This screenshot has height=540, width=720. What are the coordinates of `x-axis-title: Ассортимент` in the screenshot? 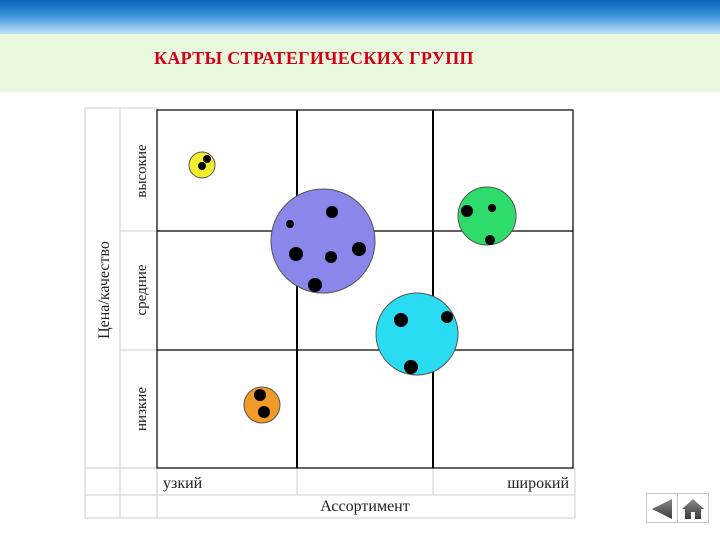 It's located at (364, 506).